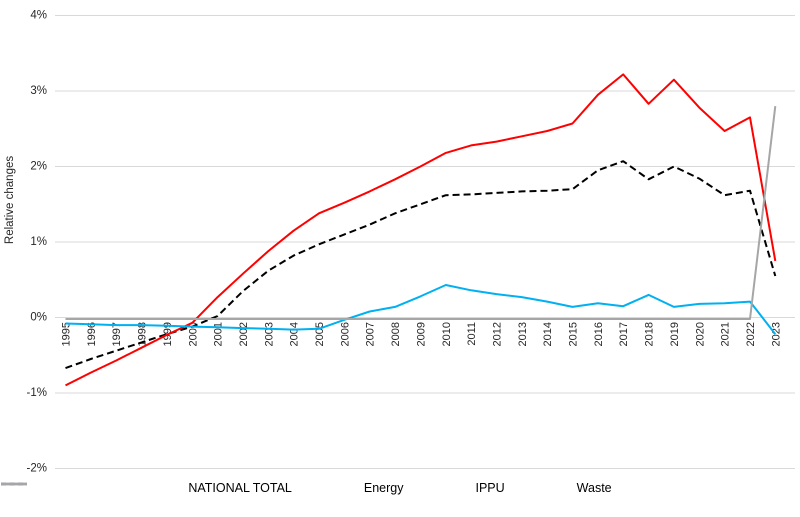 The image size is (800, 517). I want to click on legend-label-waste: Waste, so click(594, 488).